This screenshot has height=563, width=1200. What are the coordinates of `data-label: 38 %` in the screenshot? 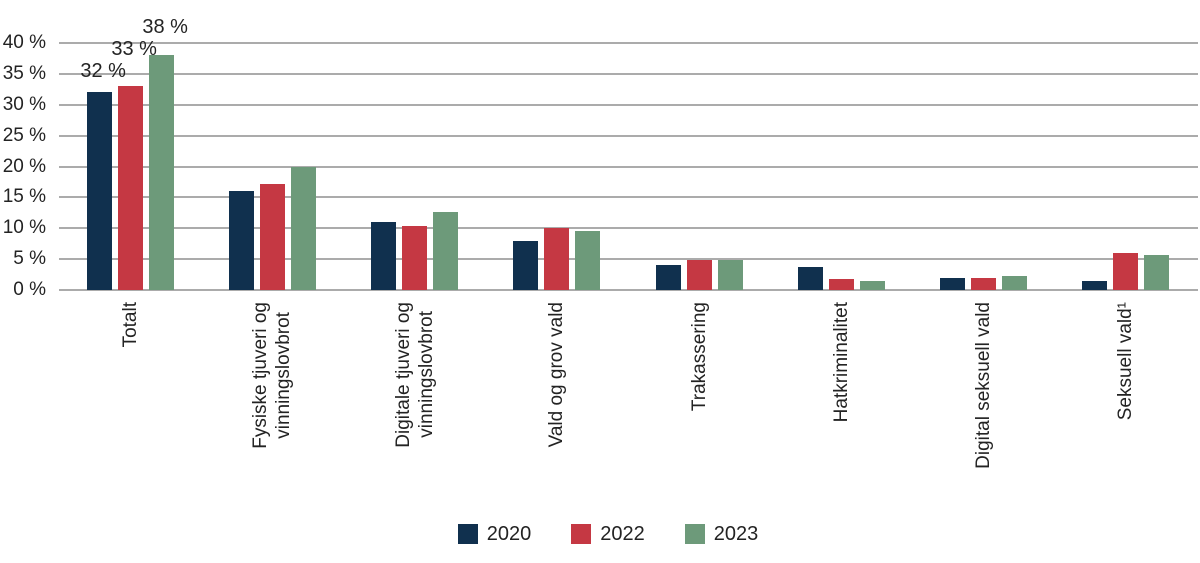 It's located at (165, 27).